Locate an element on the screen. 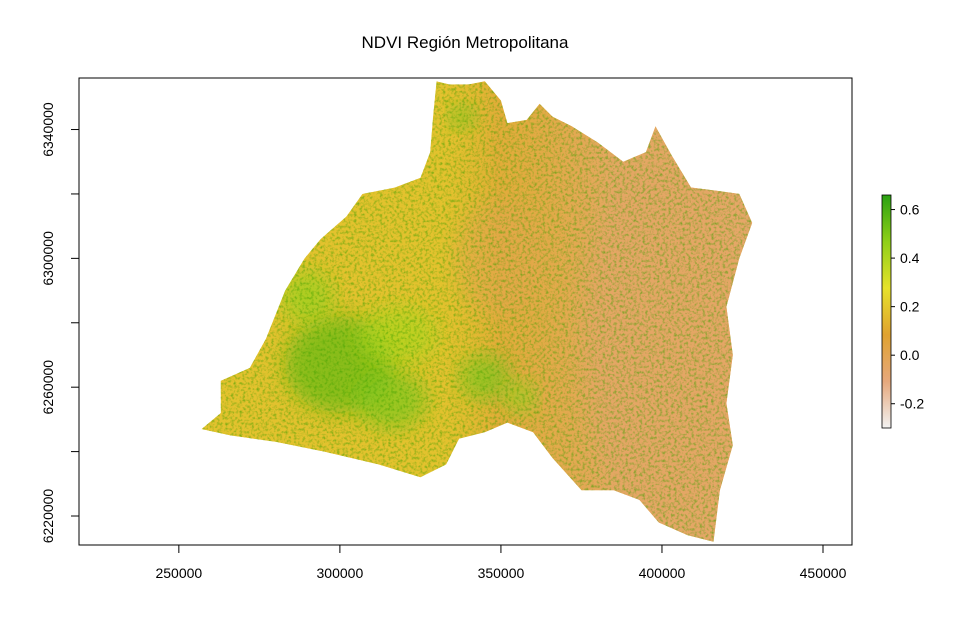  x-tick-label-4: 450000 is located at coordinates (823, 573).